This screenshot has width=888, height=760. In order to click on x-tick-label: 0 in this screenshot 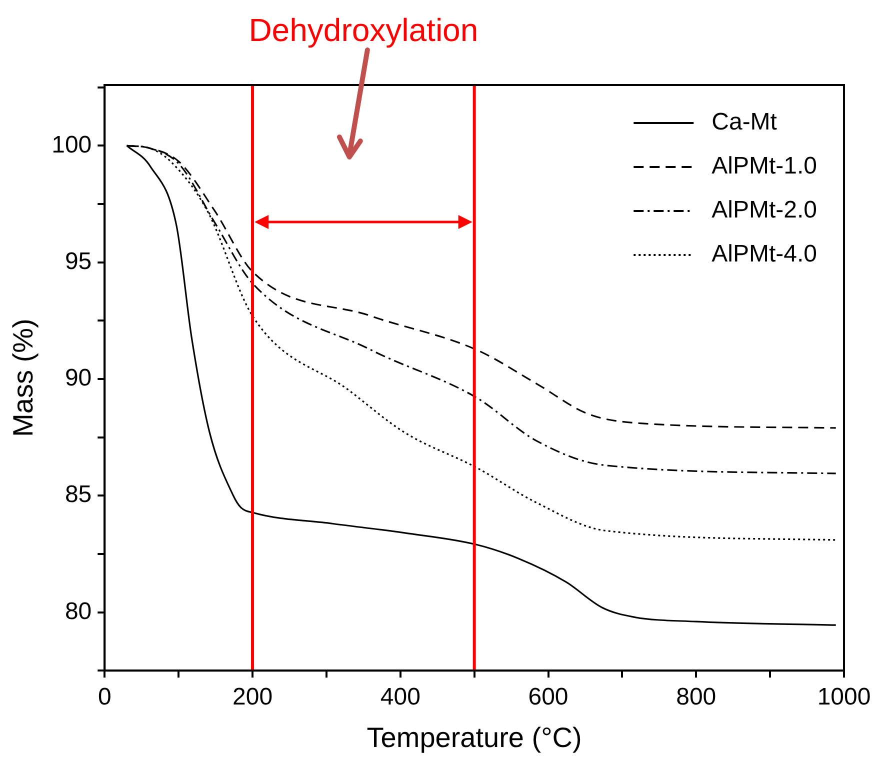, I will do `click(105, 697)`.